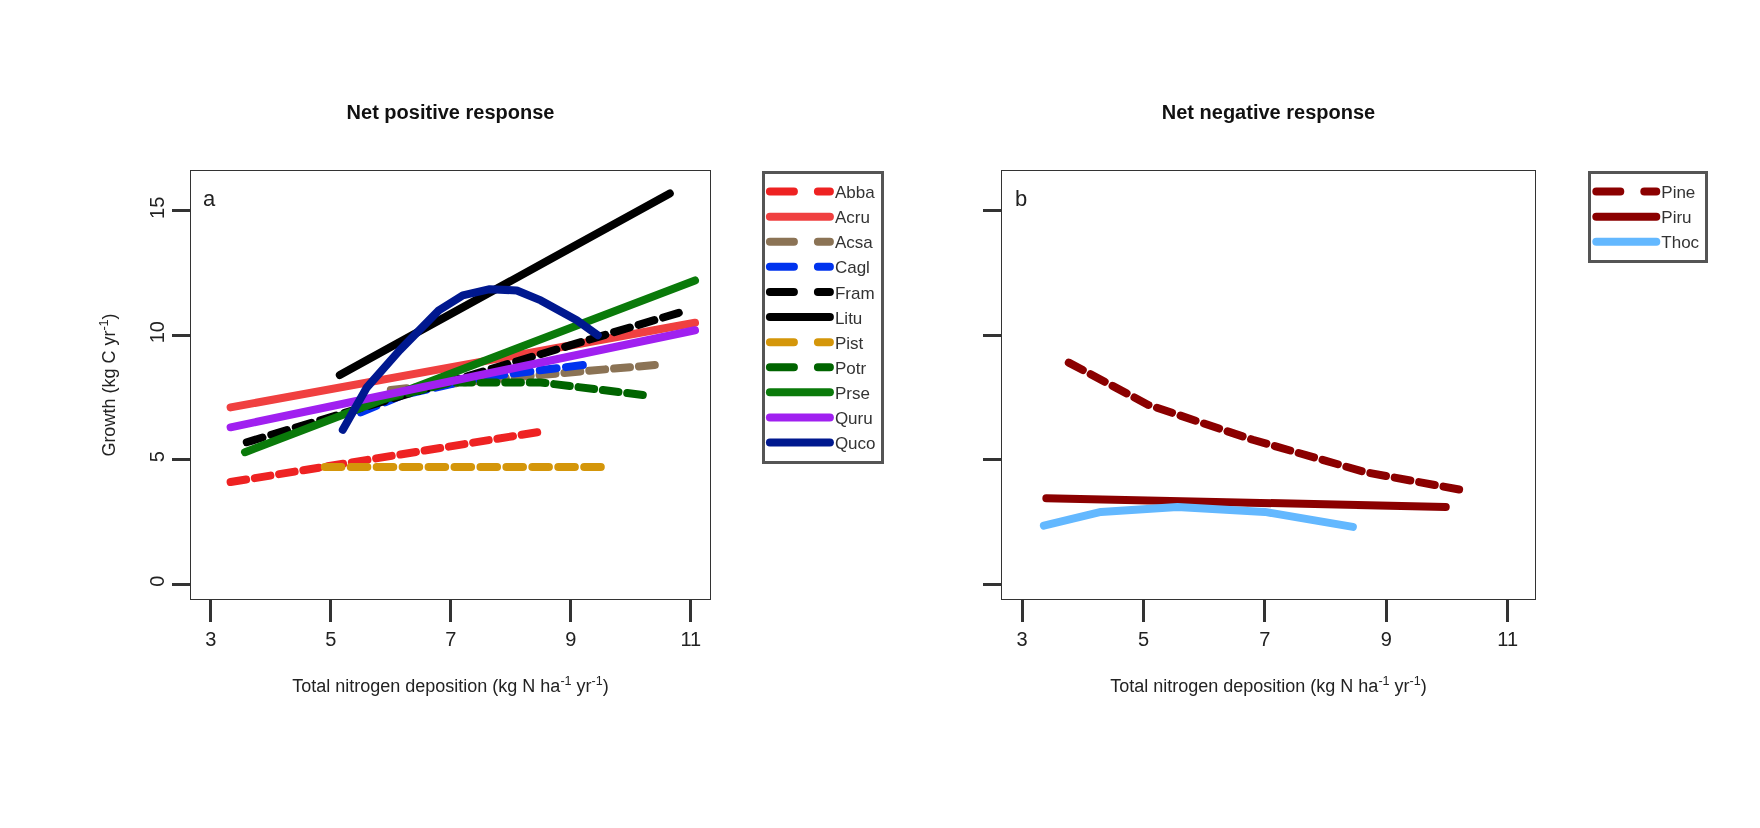 The image size is (1760, 828). What do you see at coordinates (1680, 243) in the screenshot?
I see `legend-label: Thoc` at bounding box center [1680, 243].